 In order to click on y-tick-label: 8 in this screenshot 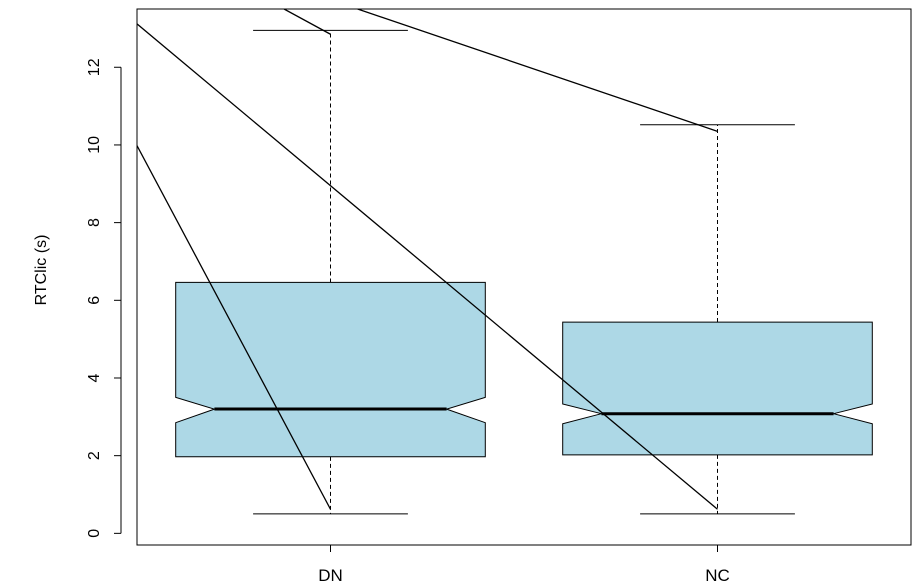, I will do `click(94, 222)`.